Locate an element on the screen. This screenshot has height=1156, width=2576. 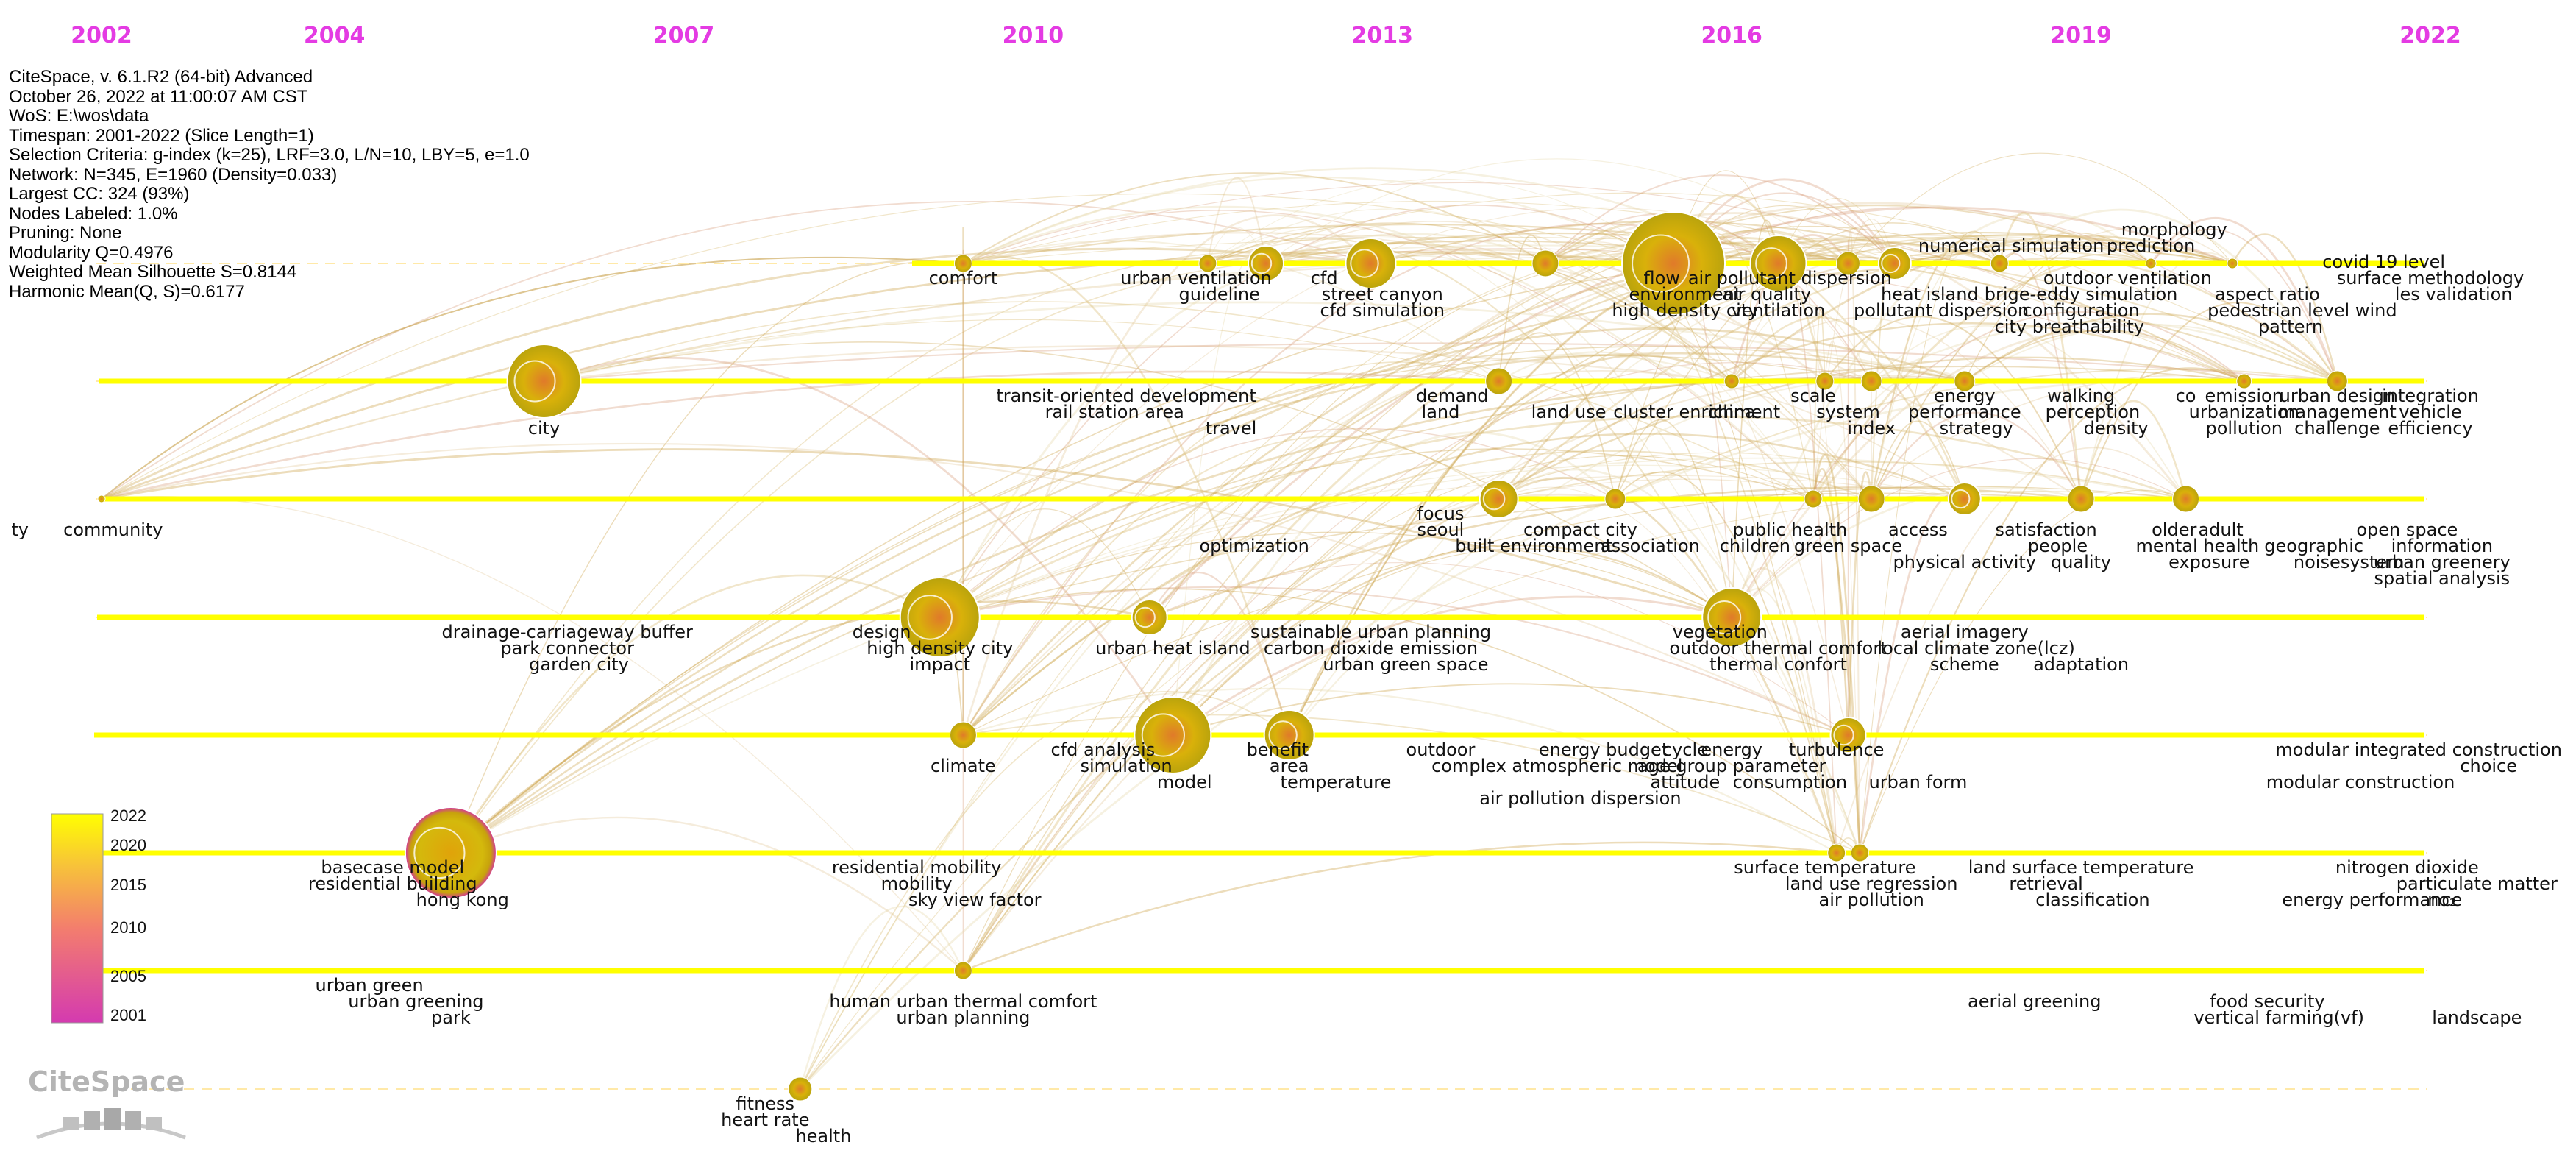
keyword-label: benefit is located at coordinates (1278, 750).